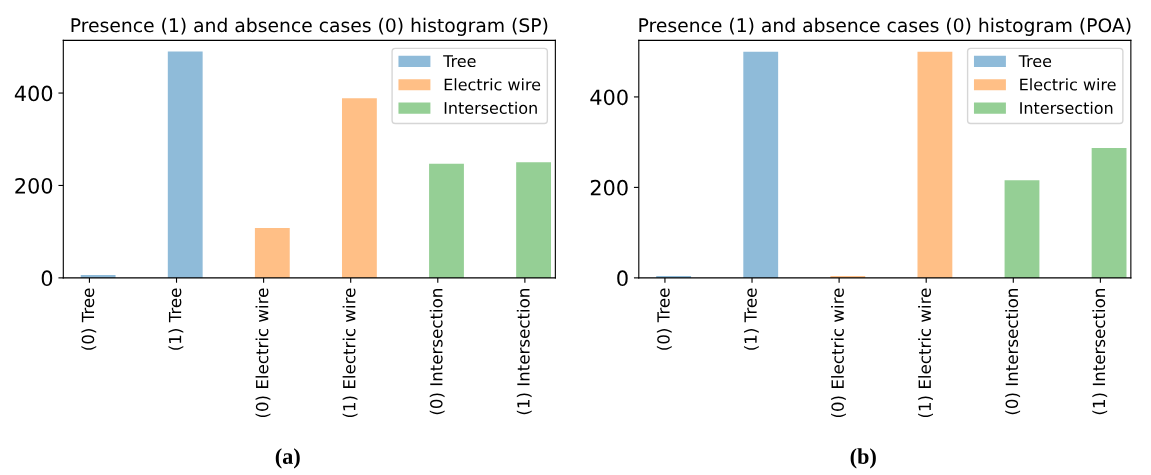 The height and width of the screenshot is (475, 1151). I want to click on text: (a), so click(287, 458).